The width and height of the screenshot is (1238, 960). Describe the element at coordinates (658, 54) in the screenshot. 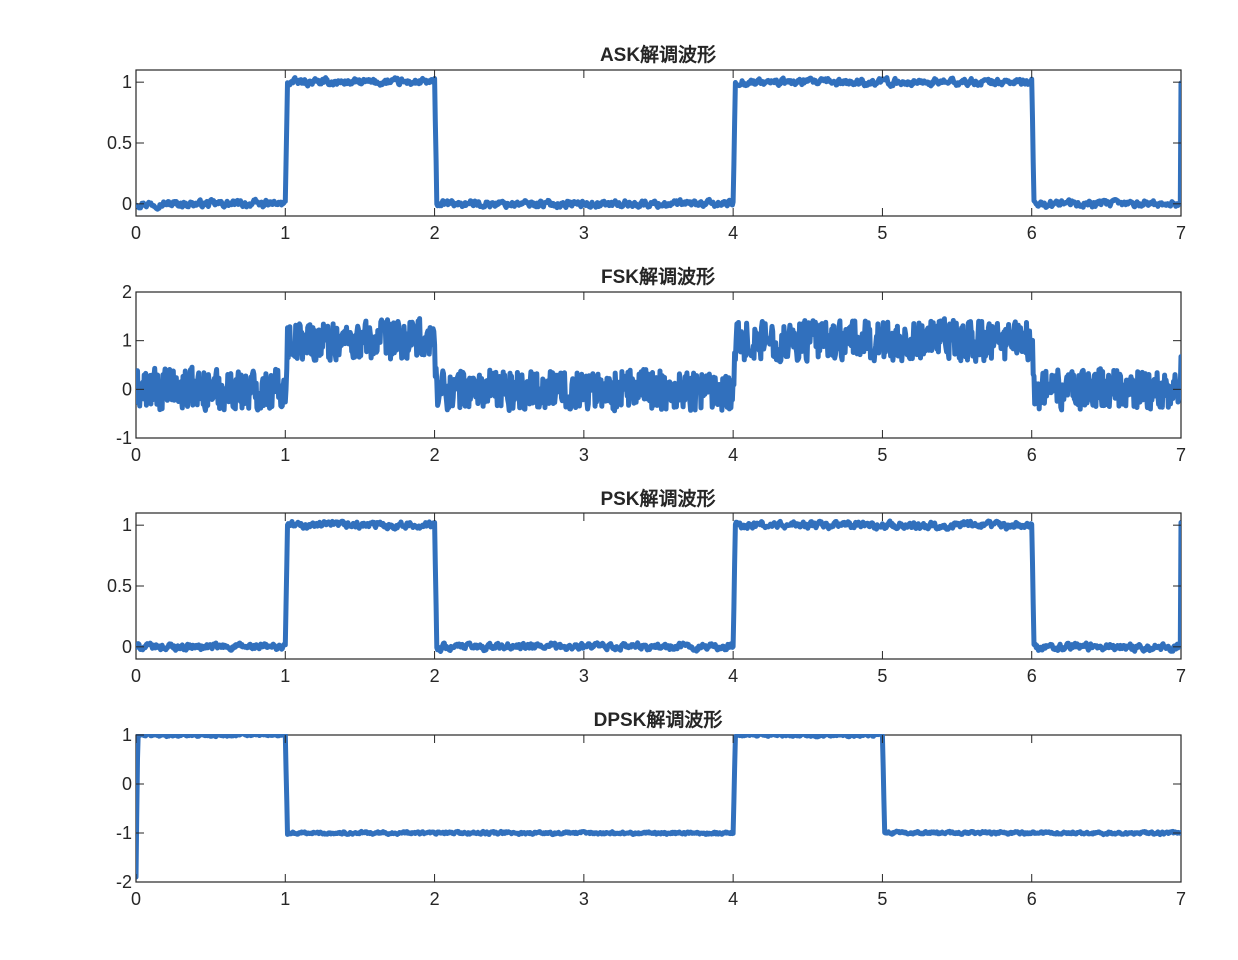

I see `subplot-title: ASK解调波形` at that location.